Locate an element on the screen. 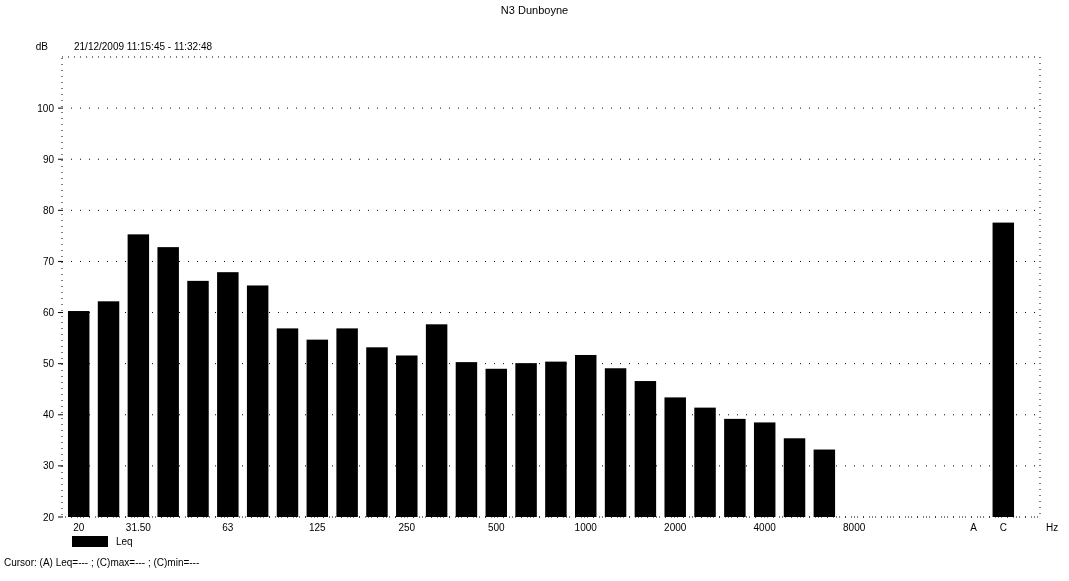  y-tick-label: 50 is located at coordinates (48, 364).